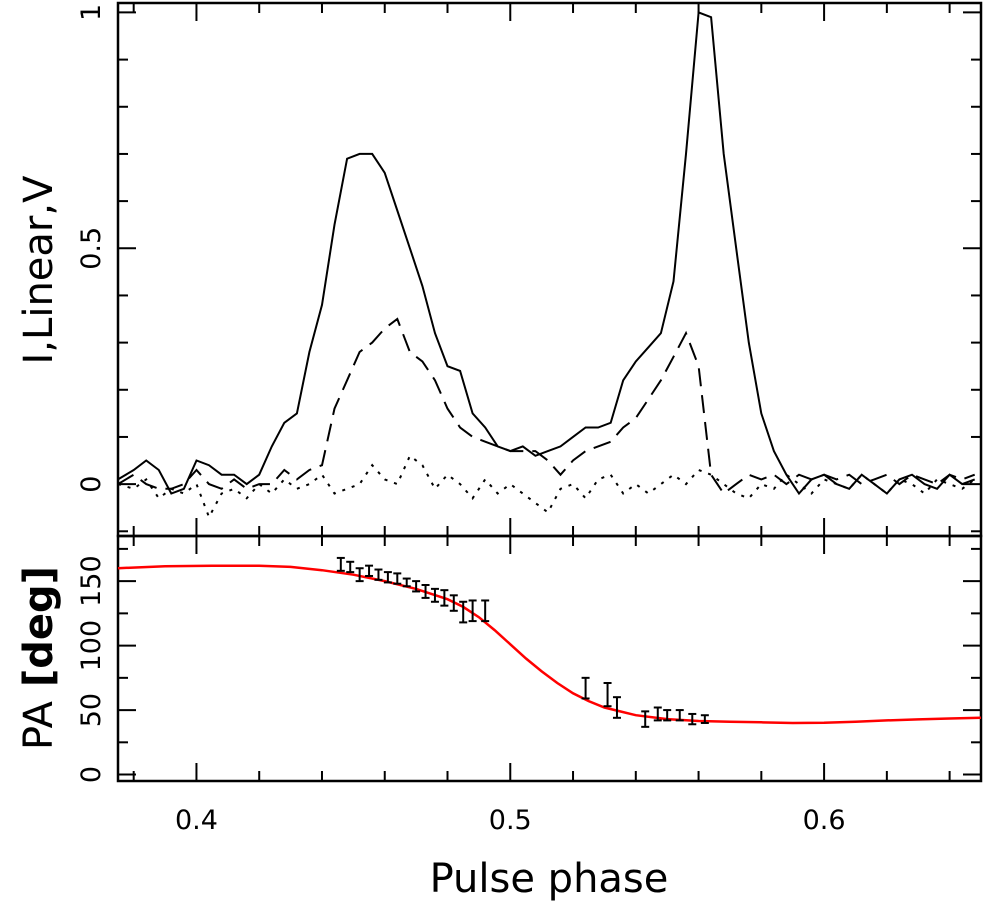 Image resolution: width=1002 pixels, height=908 pixels. Describe the element at coordinates (196, 820) in the screenshot. I see `x-tick-label: 0.4` at that location.